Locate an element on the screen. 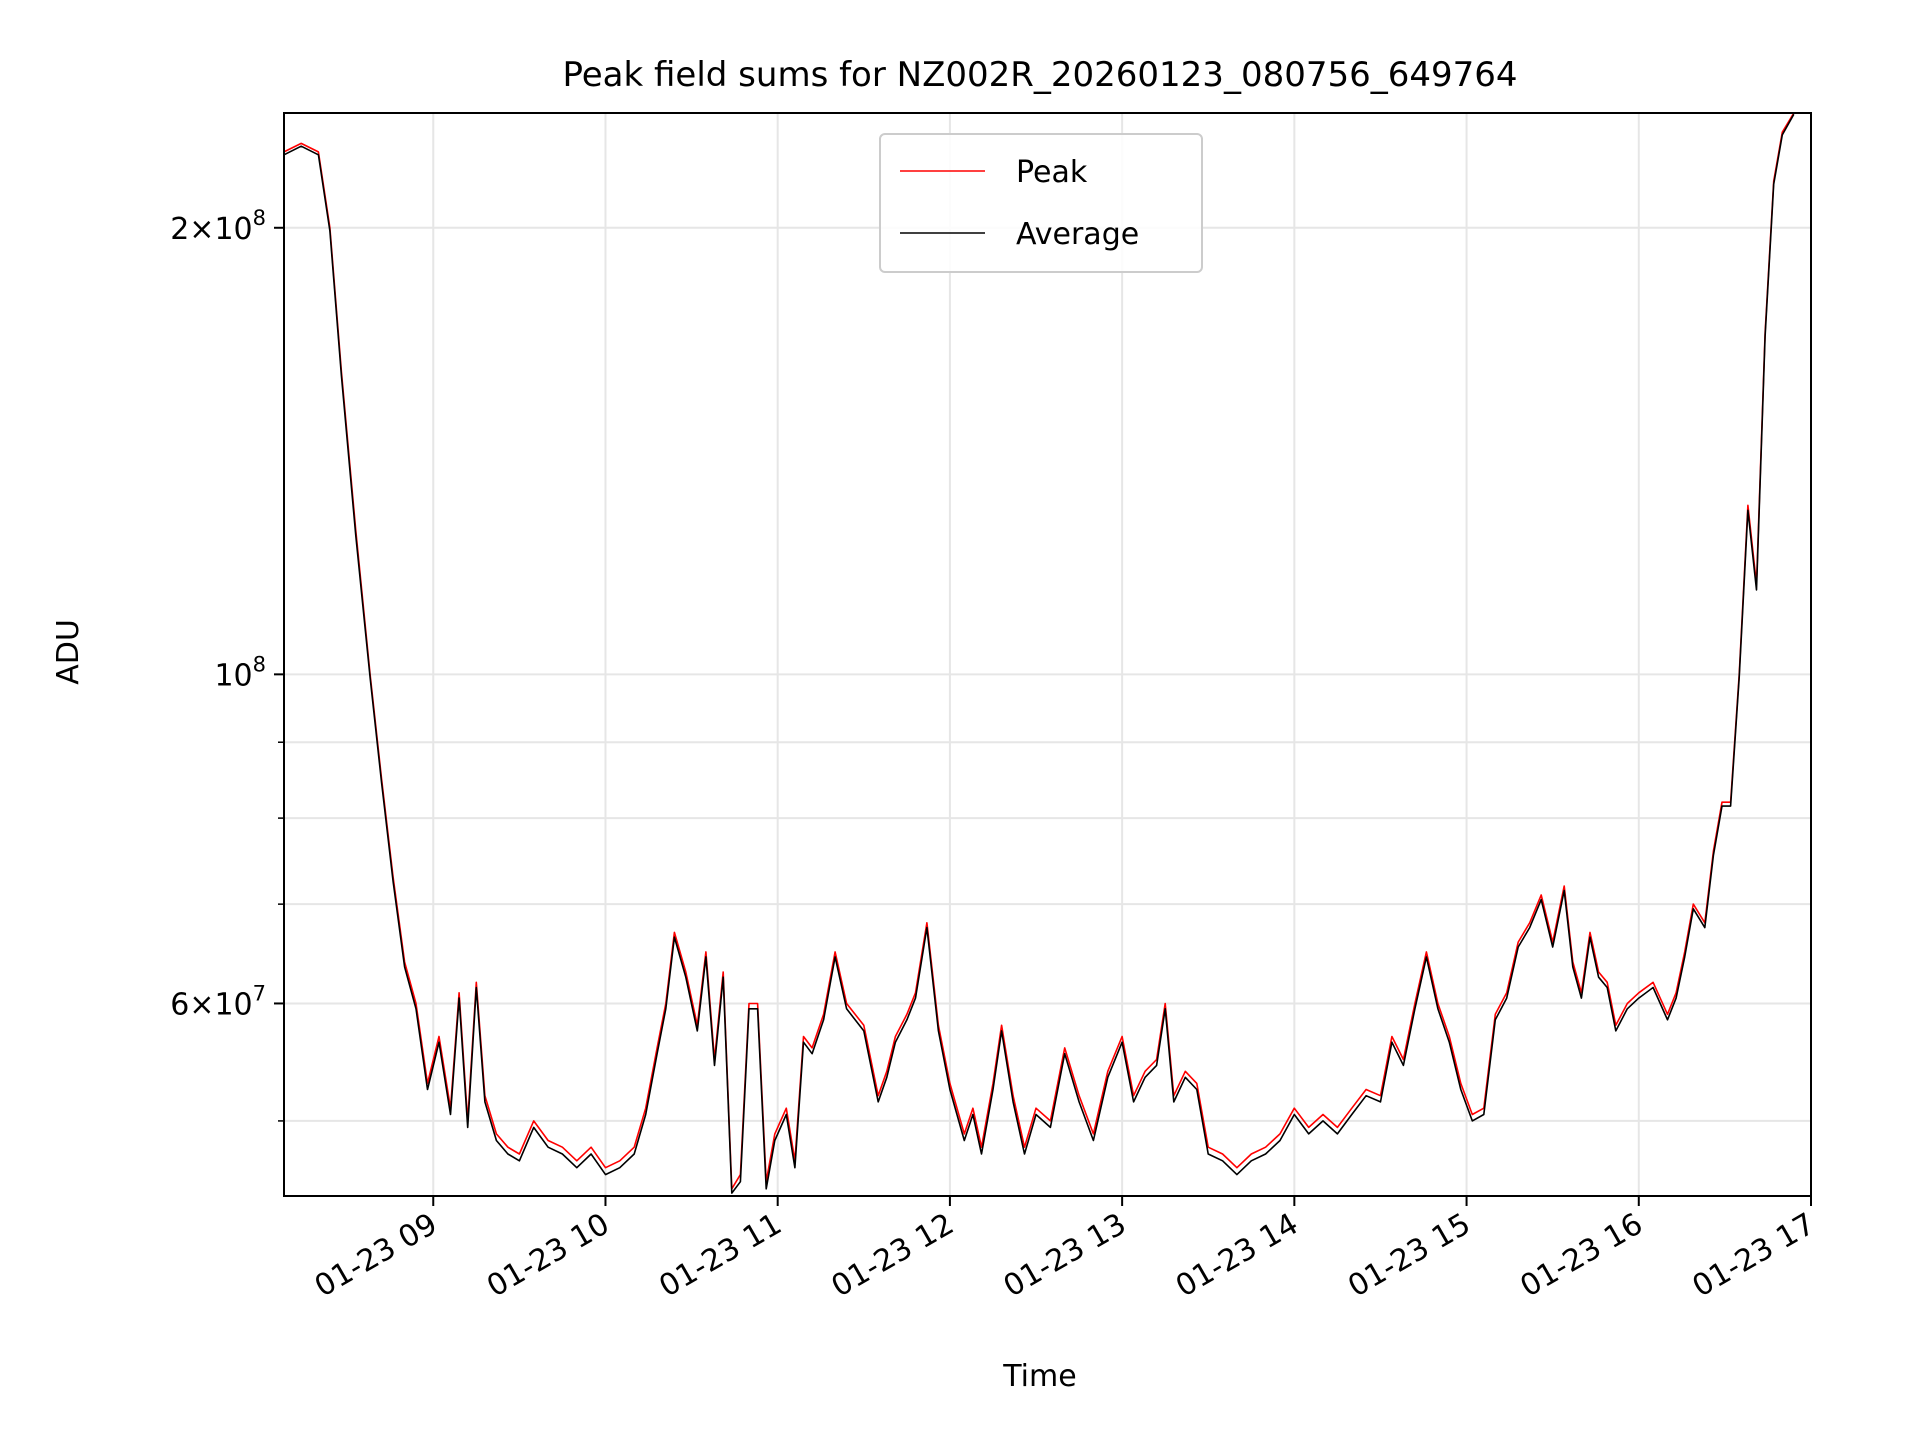  legend: Peak Average is located at coordinates (1041, 203).